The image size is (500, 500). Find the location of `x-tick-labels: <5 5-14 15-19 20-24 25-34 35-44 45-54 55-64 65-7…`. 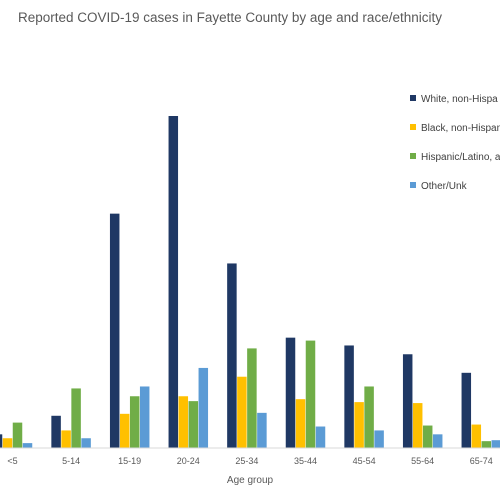

x-tick-labels: <5 5-14 15-19 20-24 25-34 35-44 45-54 55-64 65-7… is located at coordinates (249, 461).